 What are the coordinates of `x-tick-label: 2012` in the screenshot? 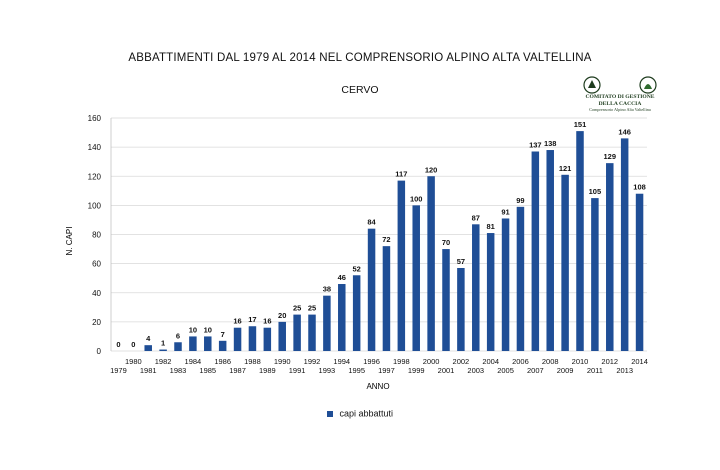 It's located at (609, 361).